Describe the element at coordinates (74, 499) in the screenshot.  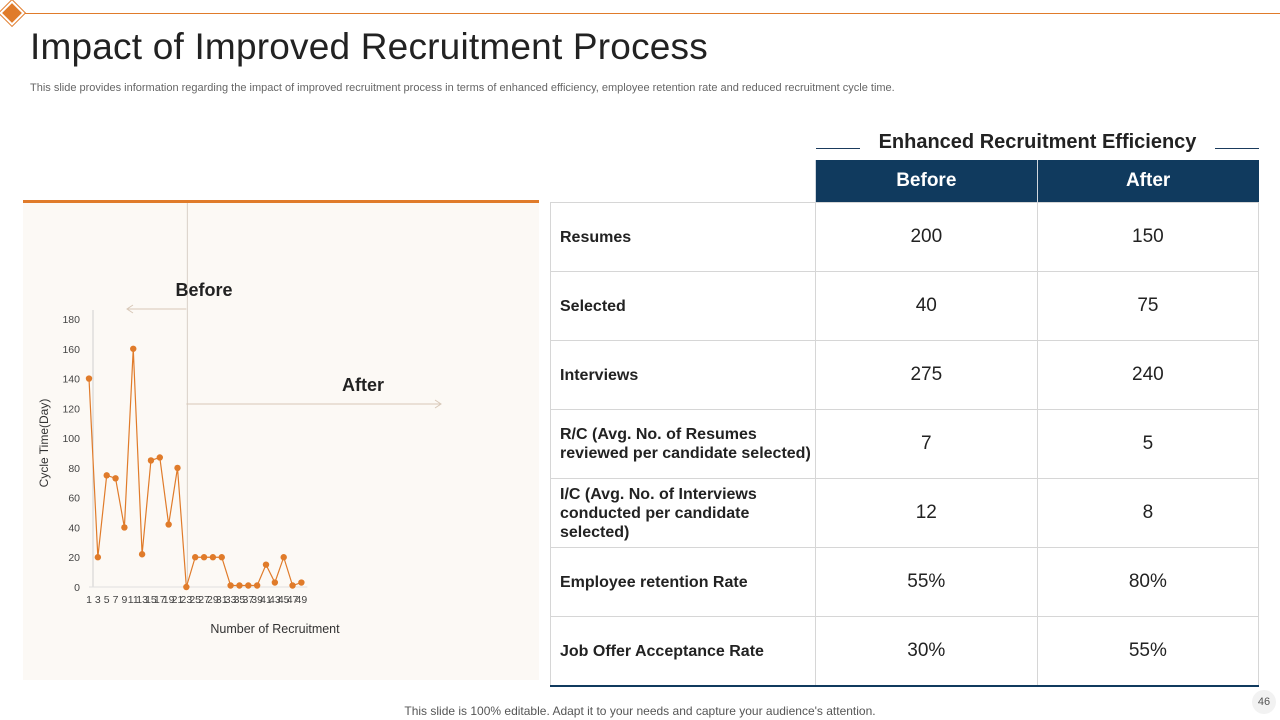
I see `y-tick-label: 60` at that location.